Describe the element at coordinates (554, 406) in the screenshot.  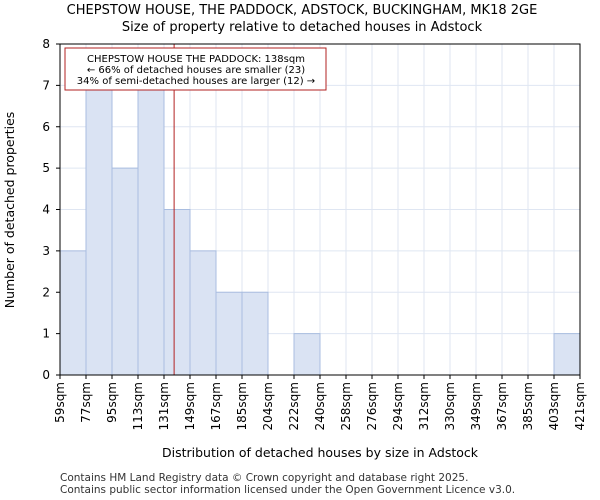
I see `x-tick-label: 403sqm` at that location.